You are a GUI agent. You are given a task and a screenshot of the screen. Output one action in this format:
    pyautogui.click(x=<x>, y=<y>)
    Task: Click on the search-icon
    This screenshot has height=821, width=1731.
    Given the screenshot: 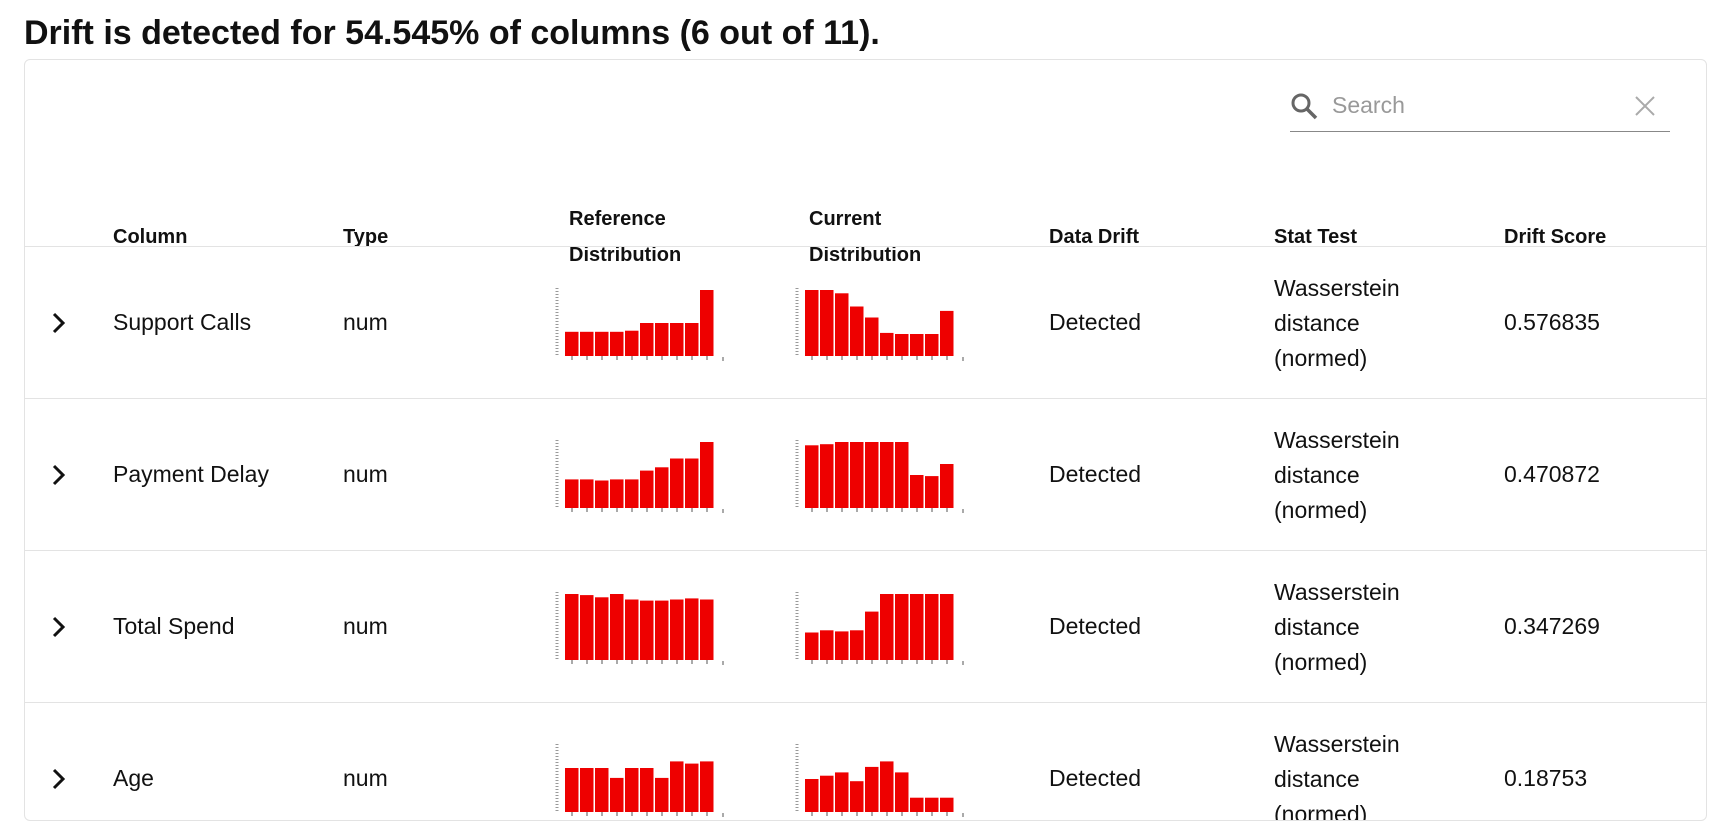 What is the action you would take?
    pyautogui.click(x=1304, y=106)
    